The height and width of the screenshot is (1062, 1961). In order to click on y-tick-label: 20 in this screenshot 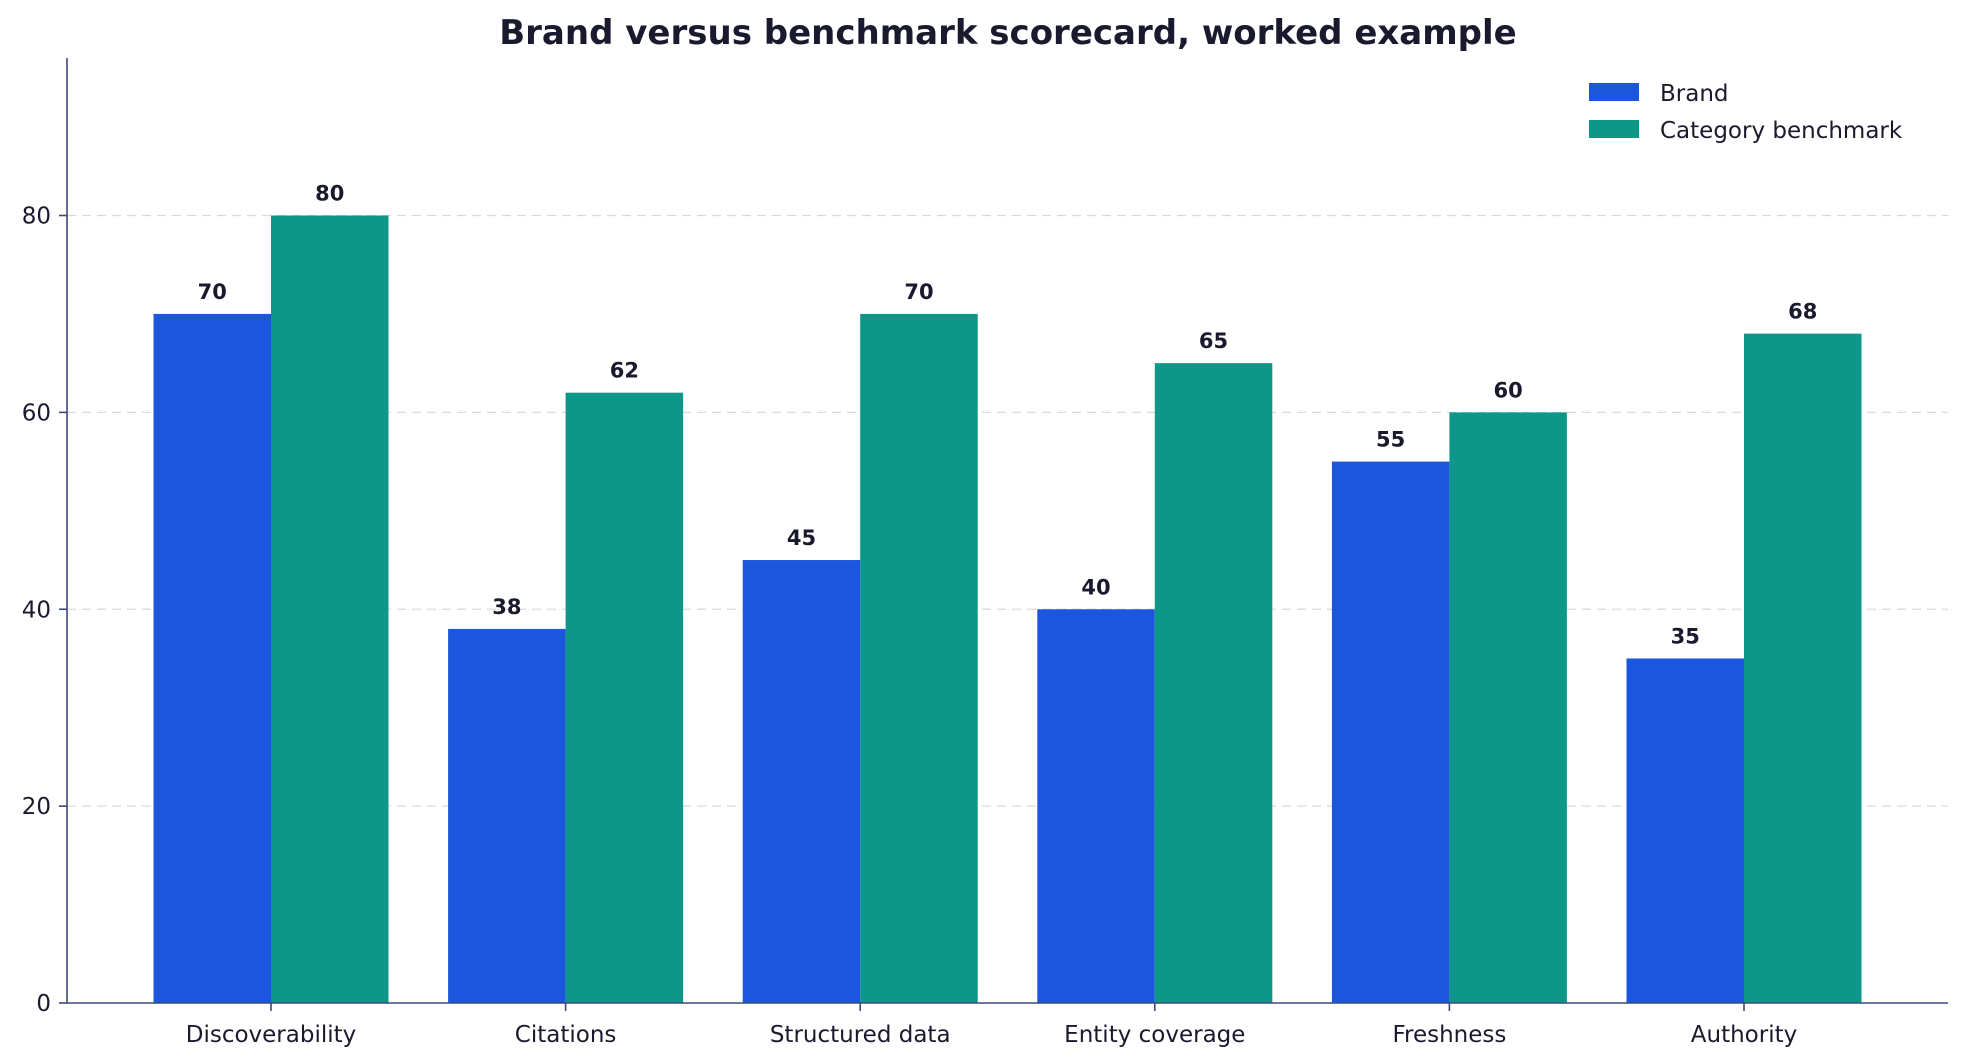, I will do `click(36, 807)`.